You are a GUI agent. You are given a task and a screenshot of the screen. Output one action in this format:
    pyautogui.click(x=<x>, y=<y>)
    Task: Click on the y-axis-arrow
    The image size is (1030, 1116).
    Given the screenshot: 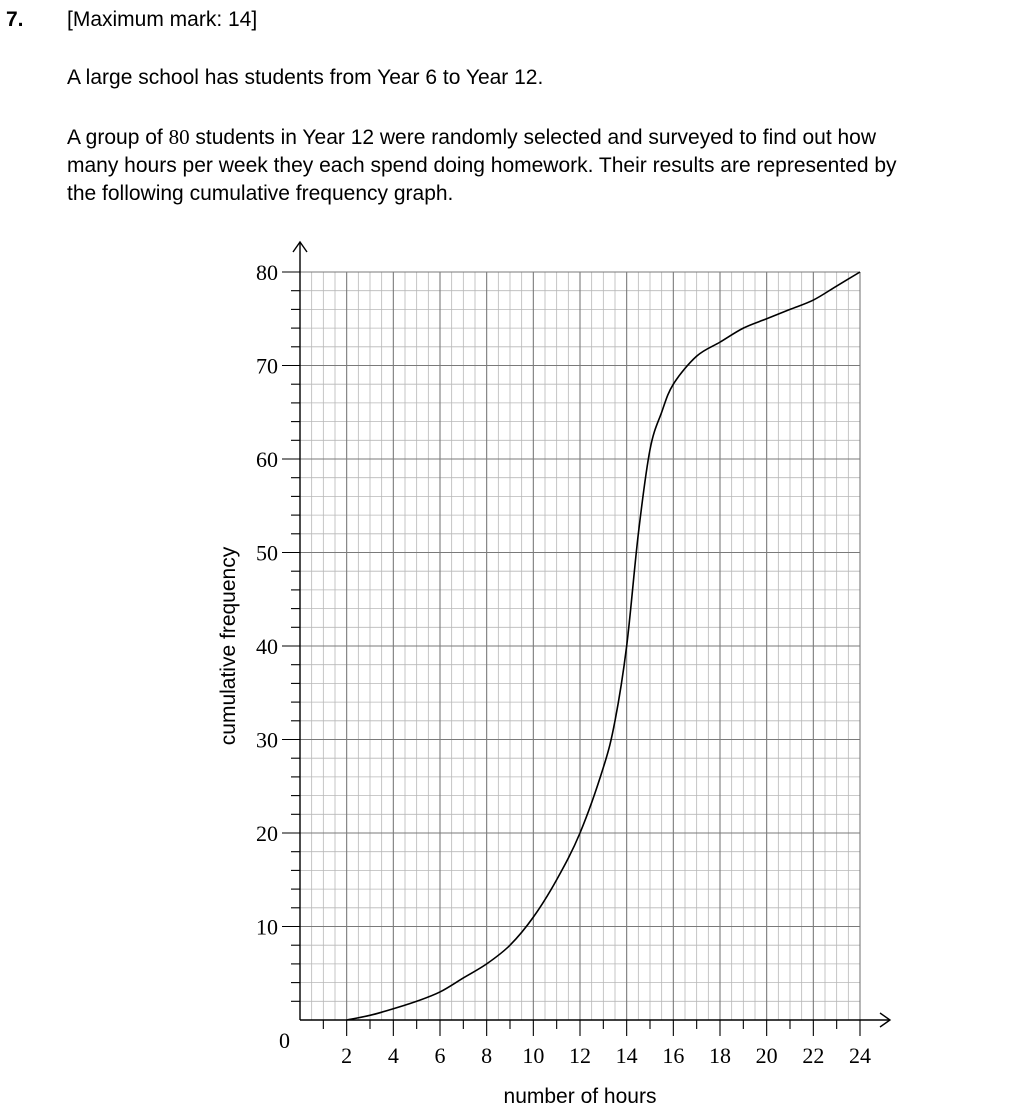 What is the action you would take?
    pyautogui.click(x=300, y=246)
    